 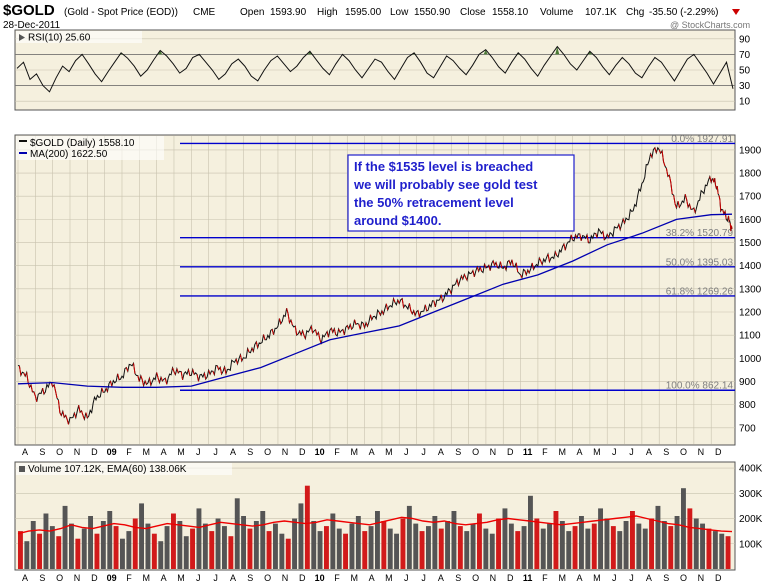 What do you see at coordinates (320, 578) in the screenshot?
I see `volume-x-label: 10` at bounding box center [320, 578].